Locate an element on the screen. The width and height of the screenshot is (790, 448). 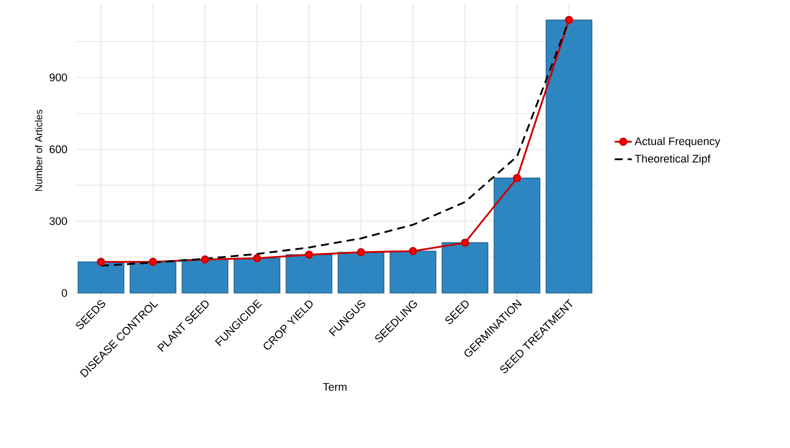
legend-label: Actual Frequency is located at coordinates (677, 142).